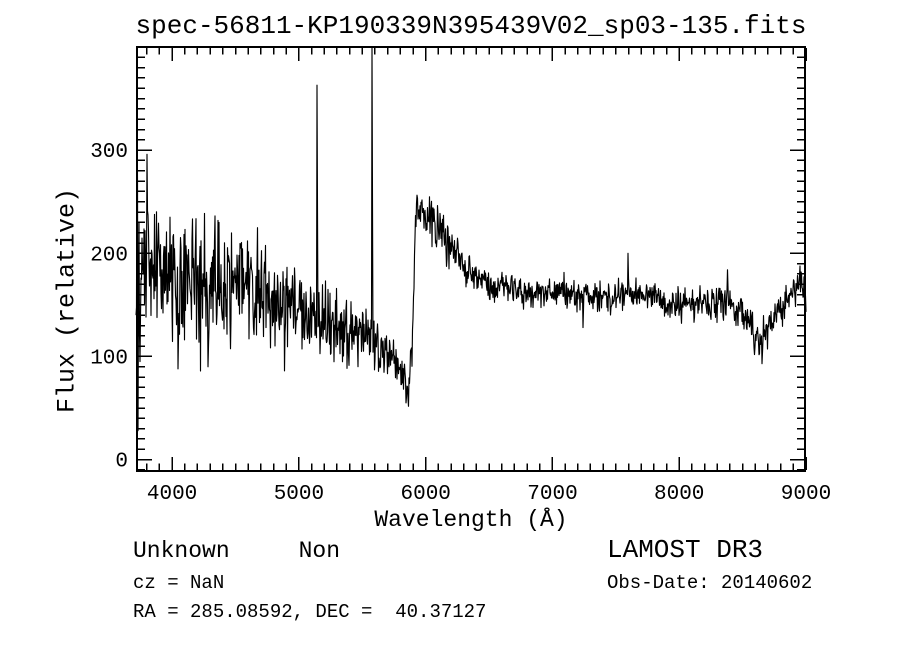 The height and width of the screenshot is (649, 900). What do you see at coordinates (552, 494) in the screenshot?
I see `x-tick-label: 7000` at bounding box center [552, 494].